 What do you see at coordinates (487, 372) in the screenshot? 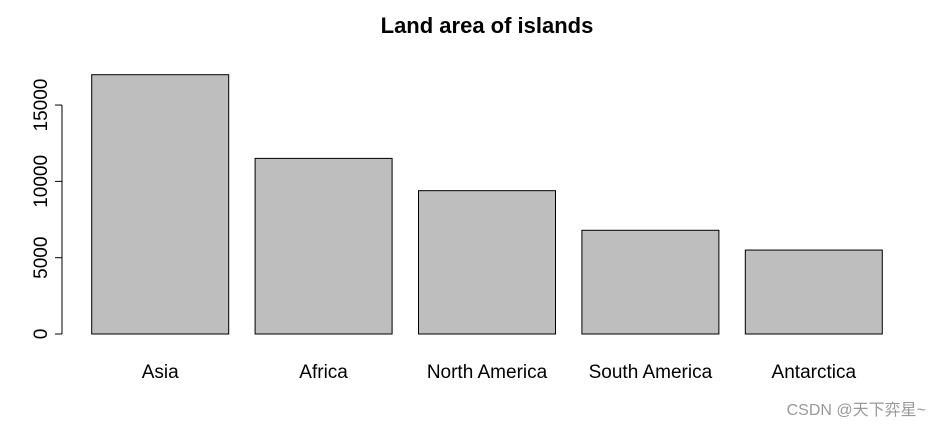
I see `x-tick-label: North America` at bounding box center [487, 372].